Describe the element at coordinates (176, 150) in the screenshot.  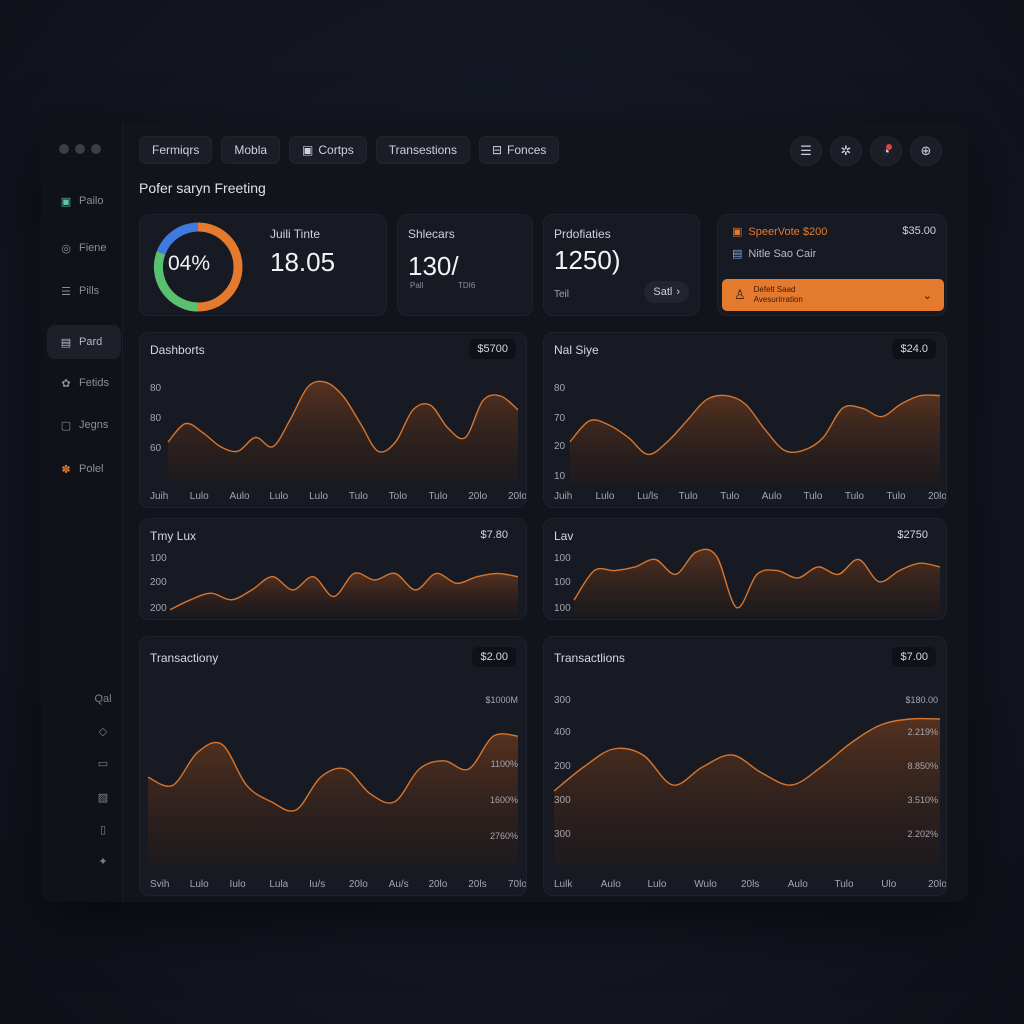
I see `tab-fermiqrs: Fermiqrs` at that location.